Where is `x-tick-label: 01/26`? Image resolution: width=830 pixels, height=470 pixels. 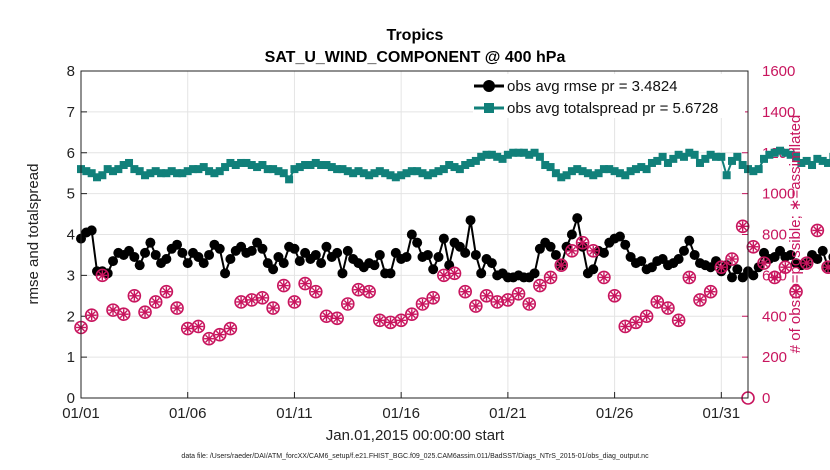 x-tick-label: 01/26 is located at coordinates (615, 413).